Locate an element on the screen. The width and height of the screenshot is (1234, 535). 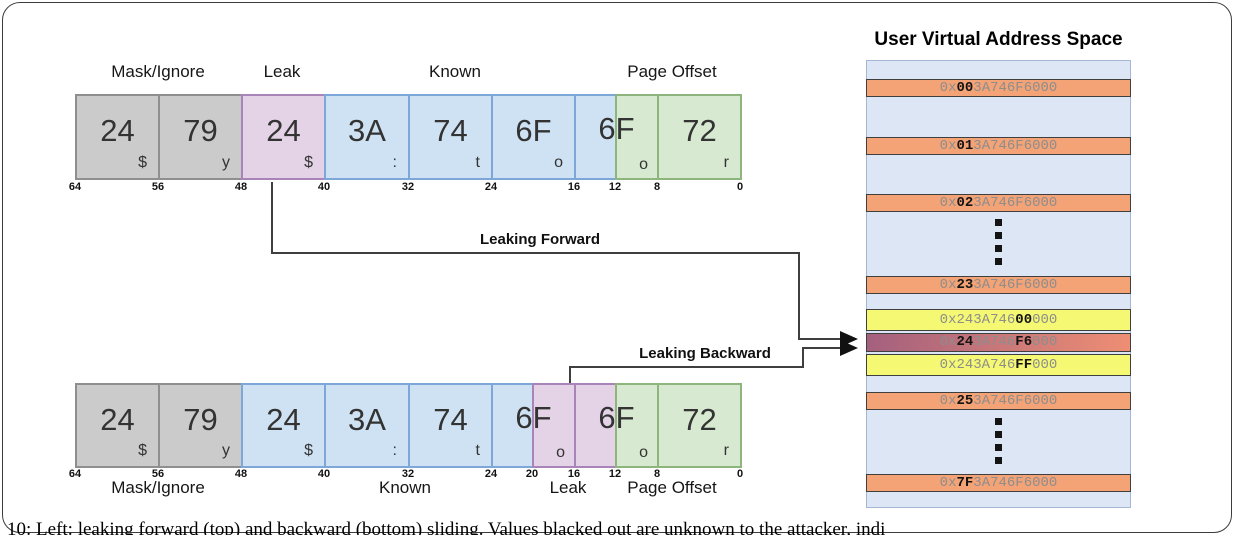
address-row-page-end: 0x243A746FF000 is located at coordinates (998, 365).